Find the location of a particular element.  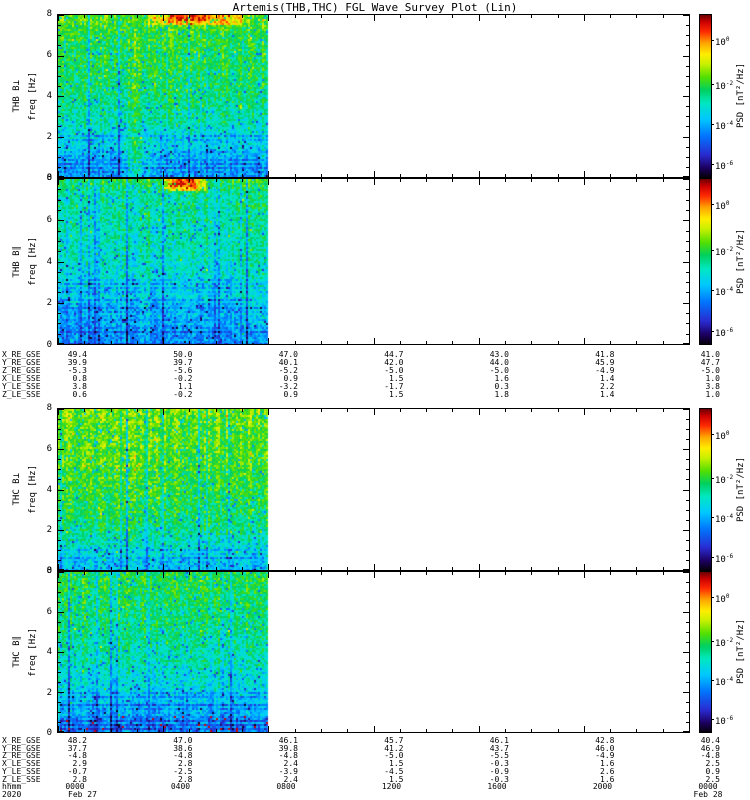

annotation-value: 46.1 is located at coordinates (288, 740).